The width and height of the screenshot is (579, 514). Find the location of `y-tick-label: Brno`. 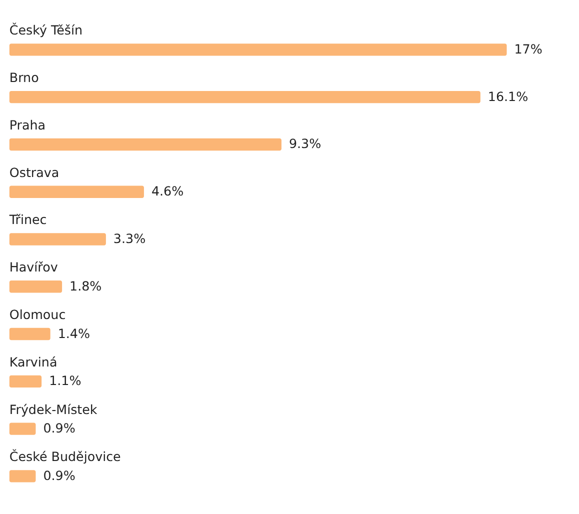

y-tick-label: Brno is located at coordinates (24, 78).